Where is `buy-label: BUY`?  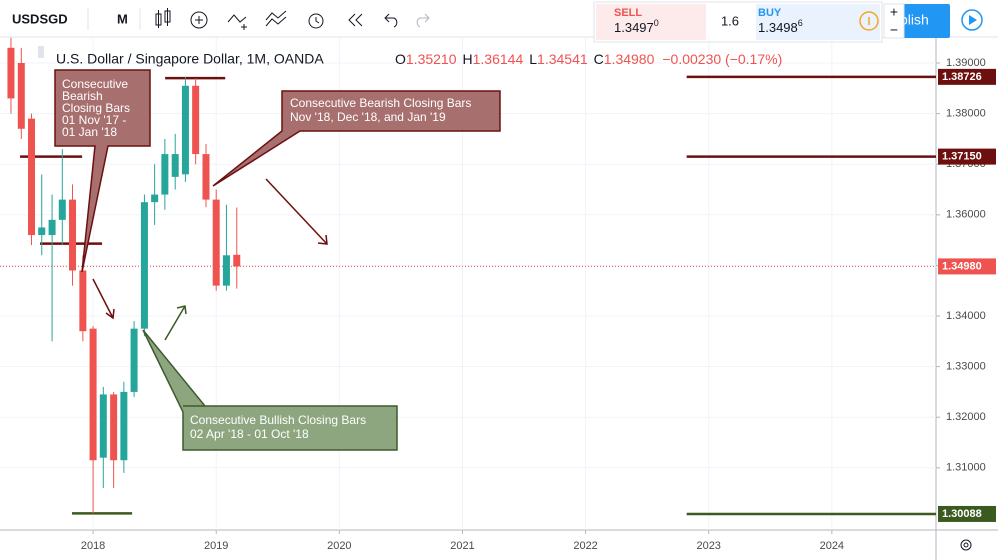 buy-label: BUY is located at coordinates (770, 13).